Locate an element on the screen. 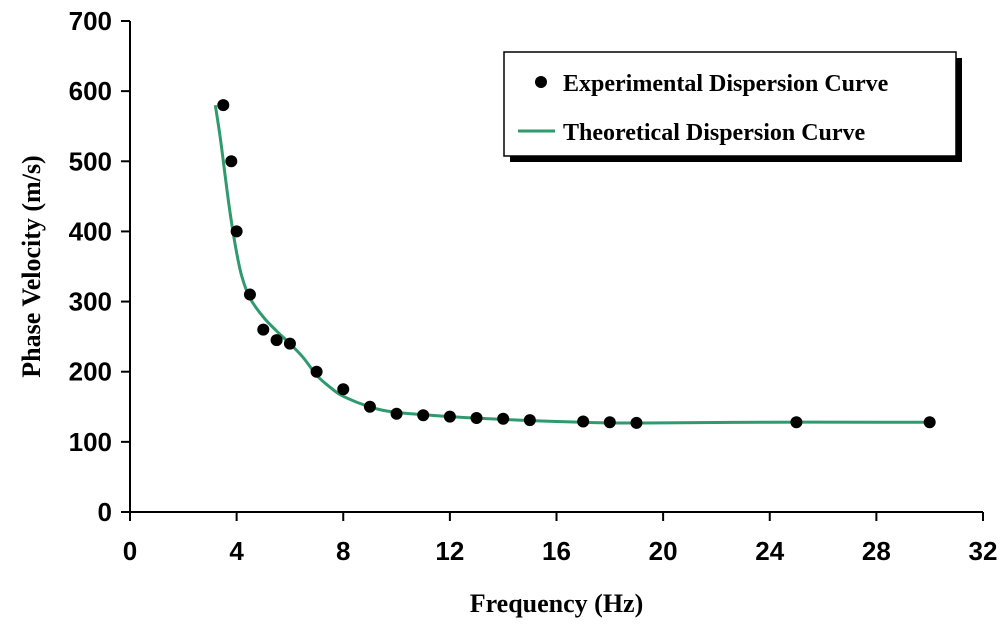 The image size is (1003, 626). y-tick-label: 500 is located at coordinates (90, 161).